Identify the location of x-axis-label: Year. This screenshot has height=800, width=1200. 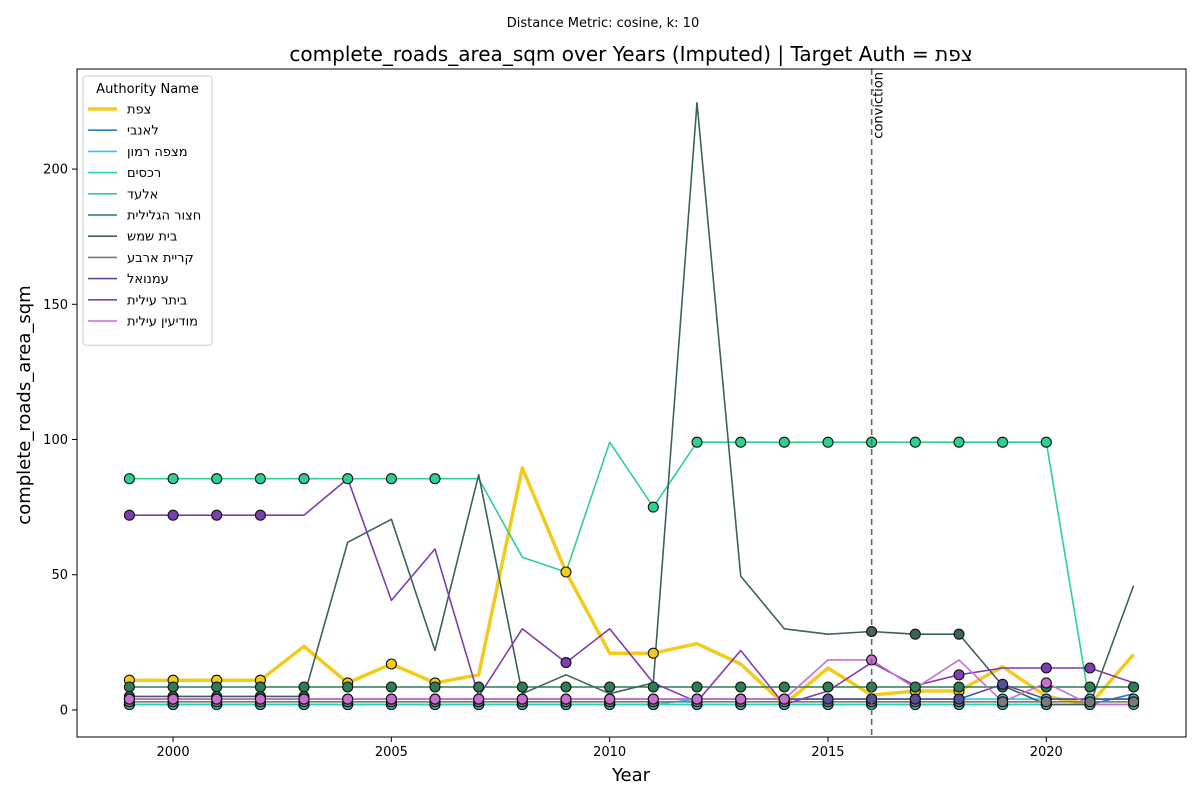
(631, 775).